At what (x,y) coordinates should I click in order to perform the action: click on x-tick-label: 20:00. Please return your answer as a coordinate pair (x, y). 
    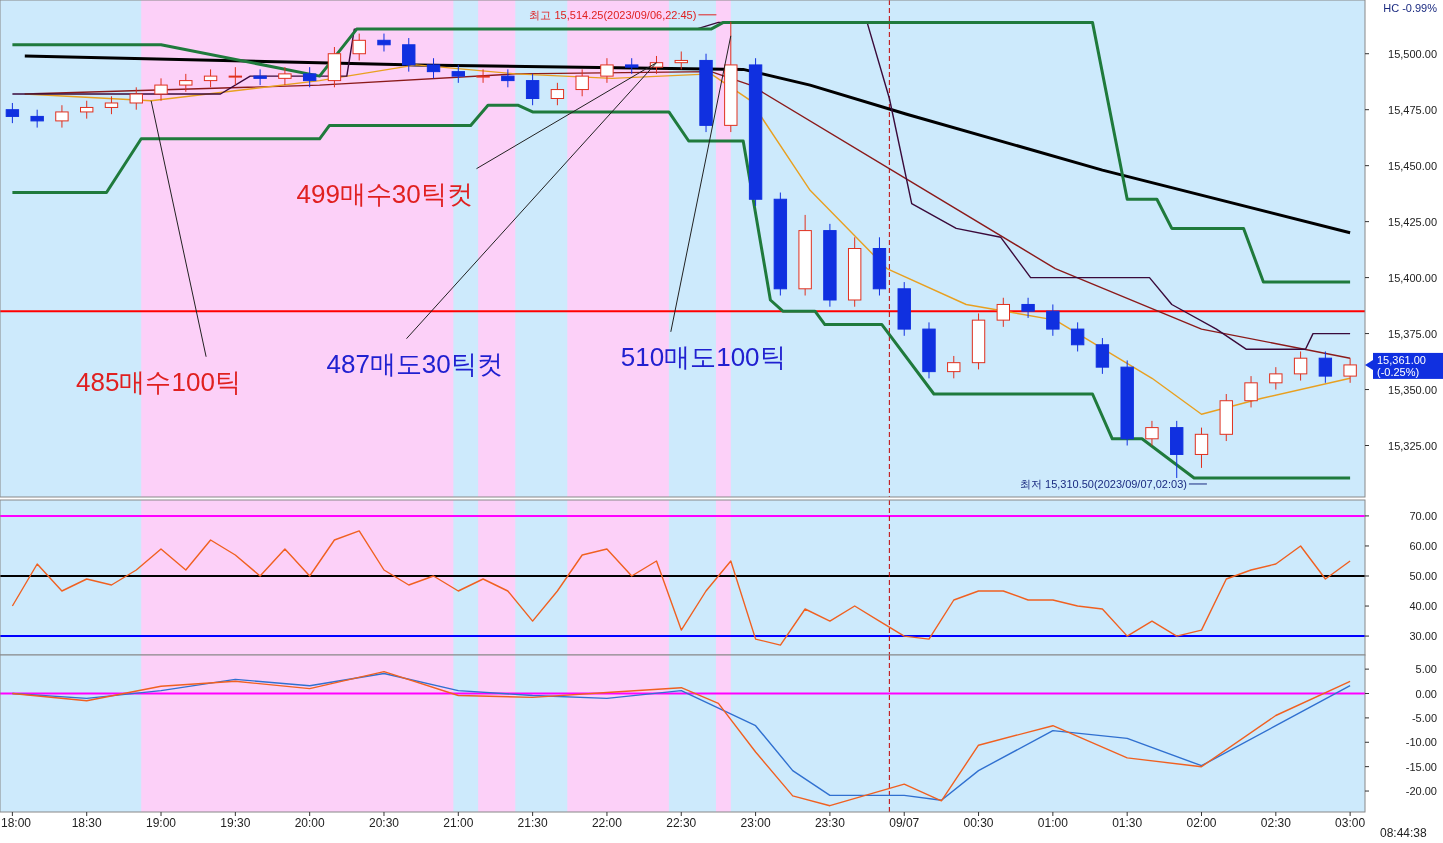
    Looking at the image, I should click on (309, 823).